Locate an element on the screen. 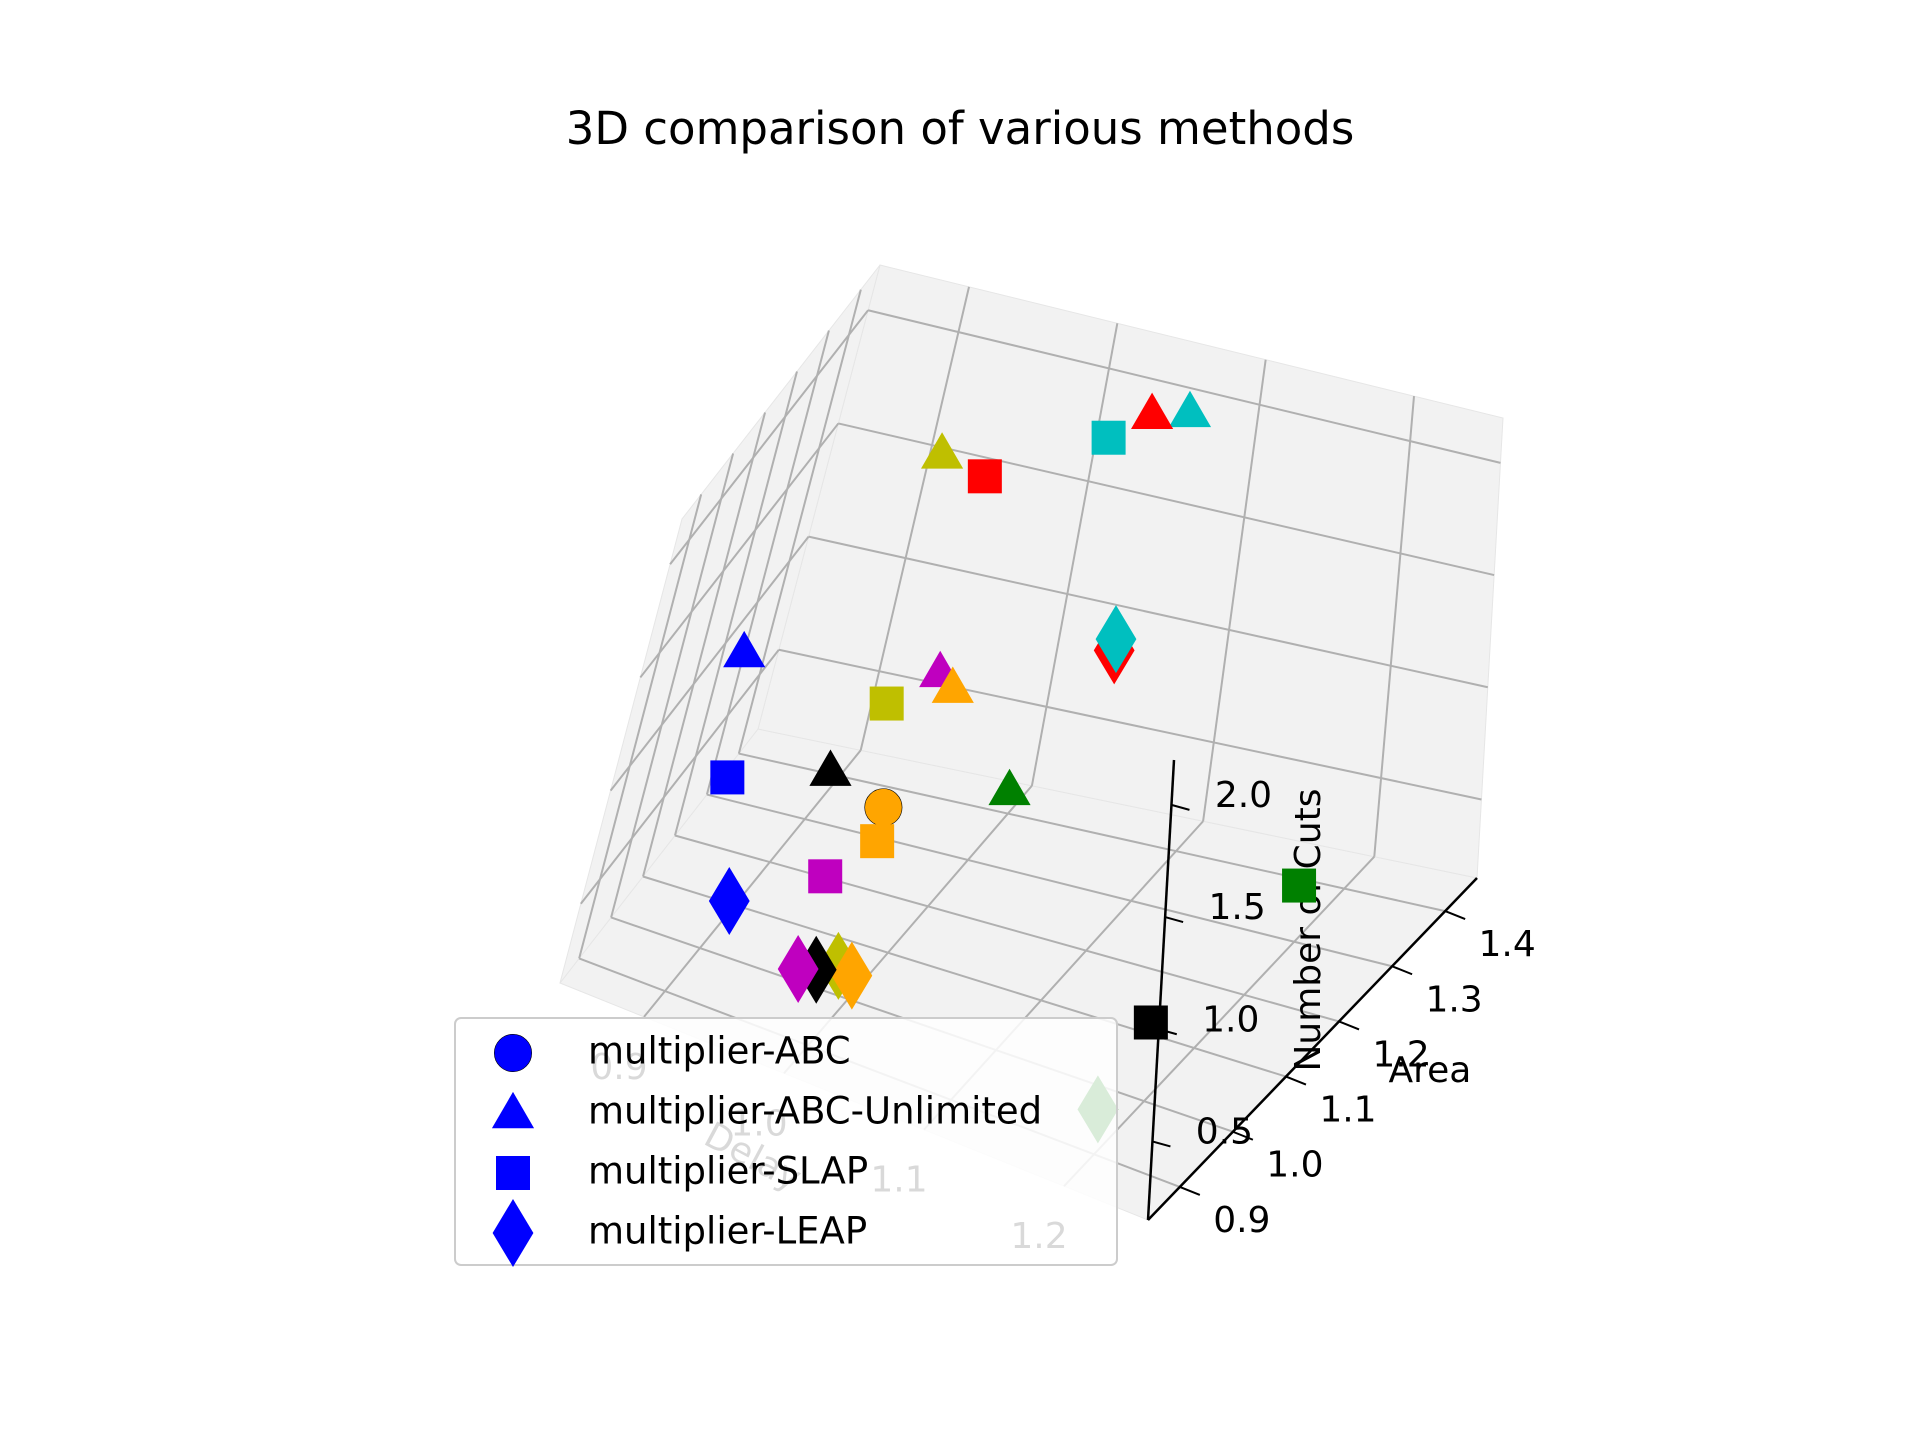 The width and height of the screenshot is (1920, 1440). chart-title: 3D comparison of various methods is located at coordinates (960, 128).